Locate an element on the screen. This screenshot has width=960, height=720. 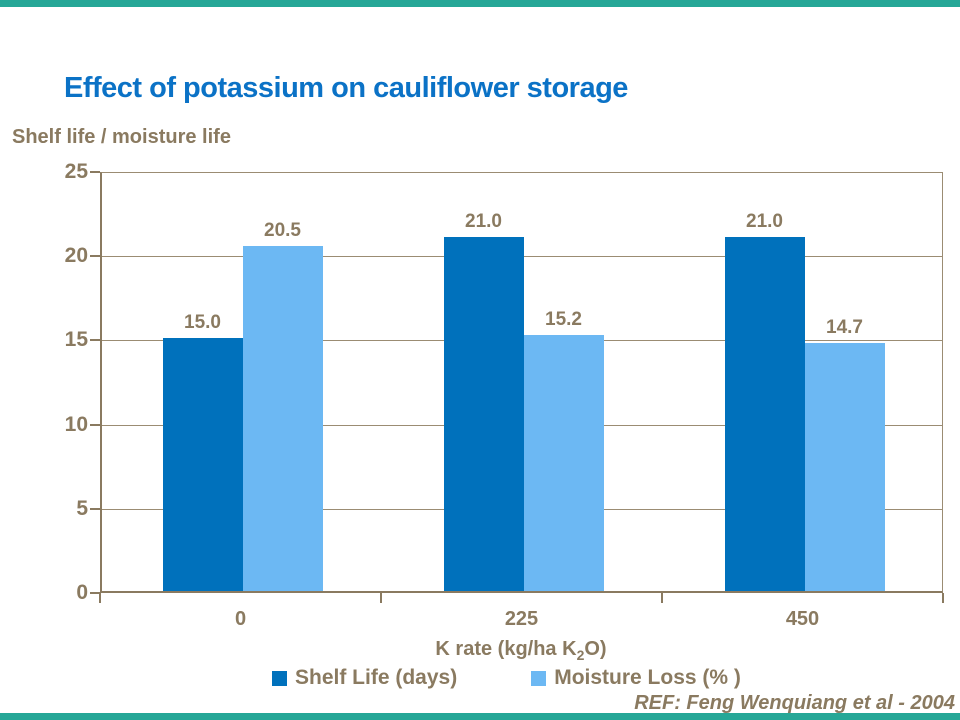
bar-value-label: 20.5 is located at coordinates (282, 230).